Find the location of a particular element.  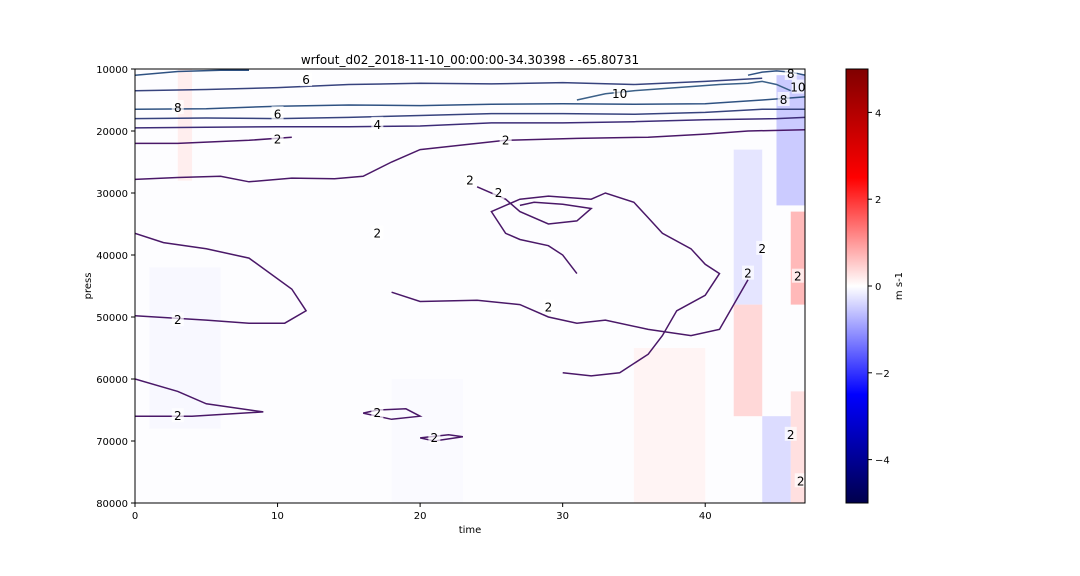

y-tick-label: 10000 is located at coordinates (112, 70).